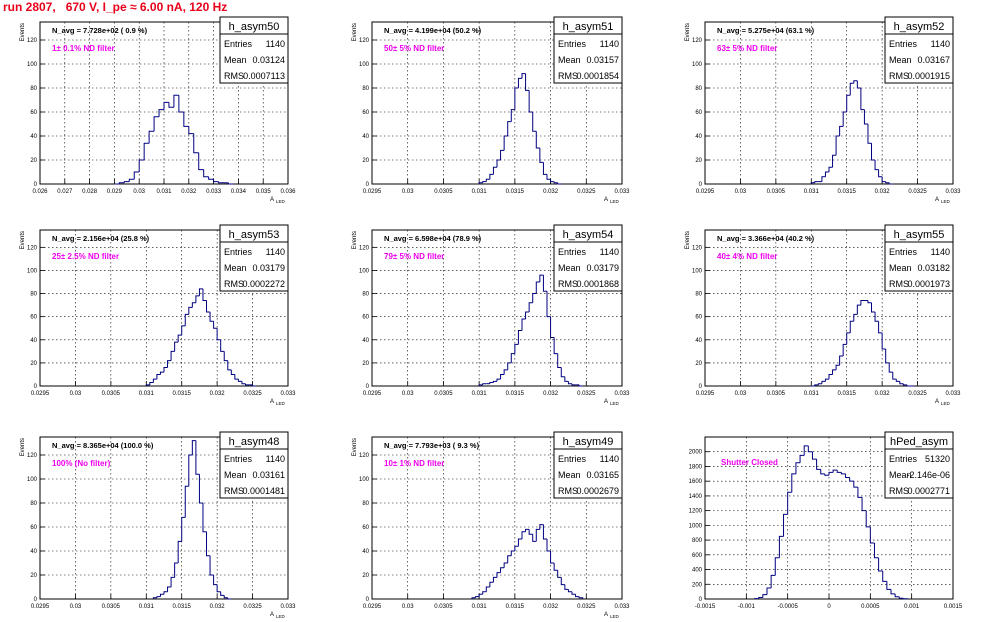 The width and height of the screenshot is (996, 622). What do you see at coordinates (766, 238) in the screenshot?
I see `navg-label: N_avg = 3.366e+04 (40.2 %)` at bounding box center [766, 238].